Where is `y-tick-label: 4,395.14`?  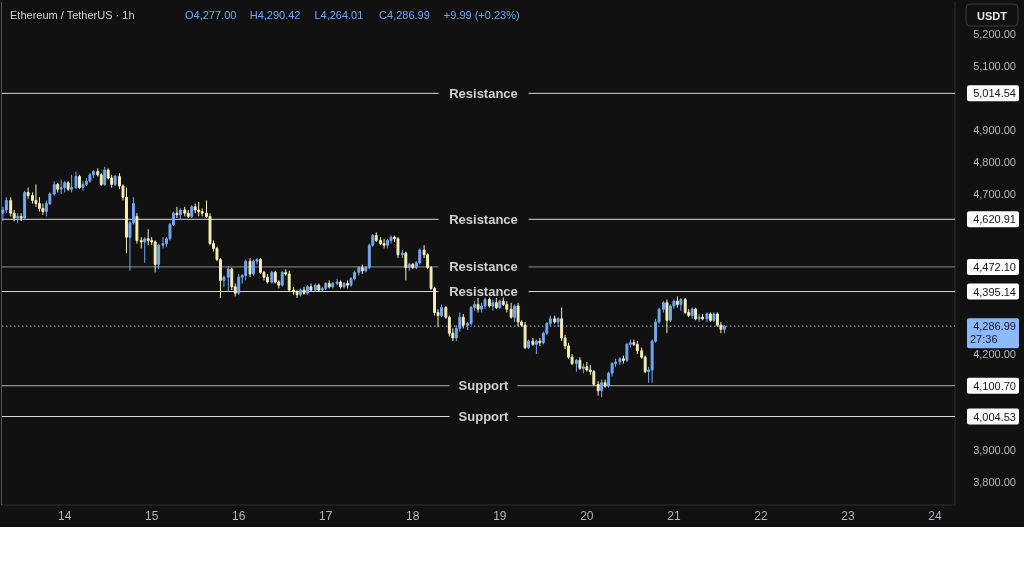 y-tick-label: 4,395.14 is located at coordinates (994, 291).